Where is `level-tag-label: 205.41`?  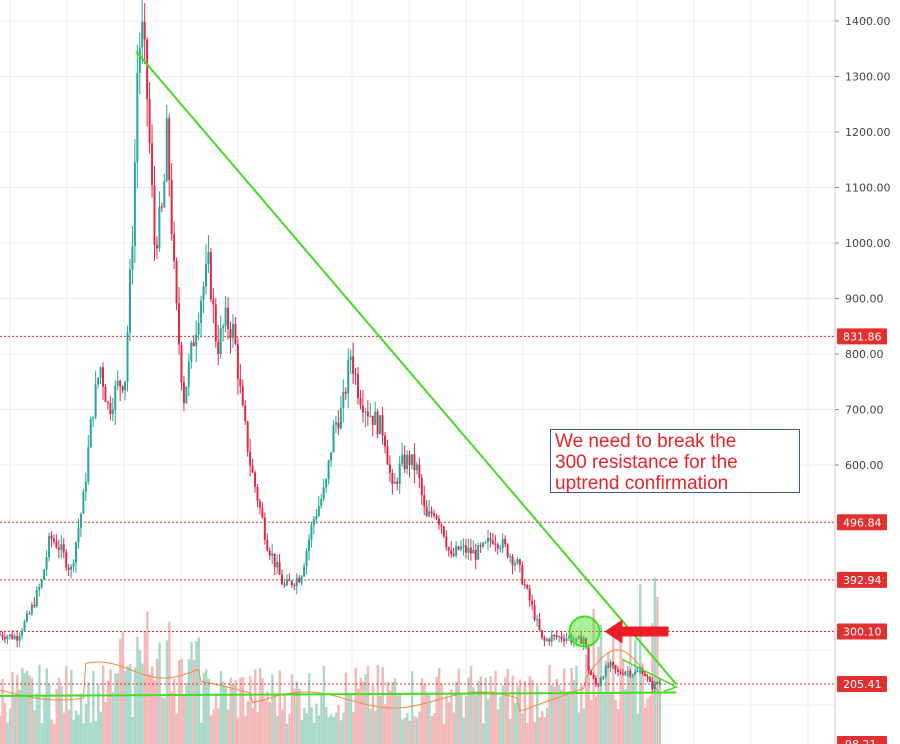
level-tag-label: 205.41 is located at coordinates (862, 684).